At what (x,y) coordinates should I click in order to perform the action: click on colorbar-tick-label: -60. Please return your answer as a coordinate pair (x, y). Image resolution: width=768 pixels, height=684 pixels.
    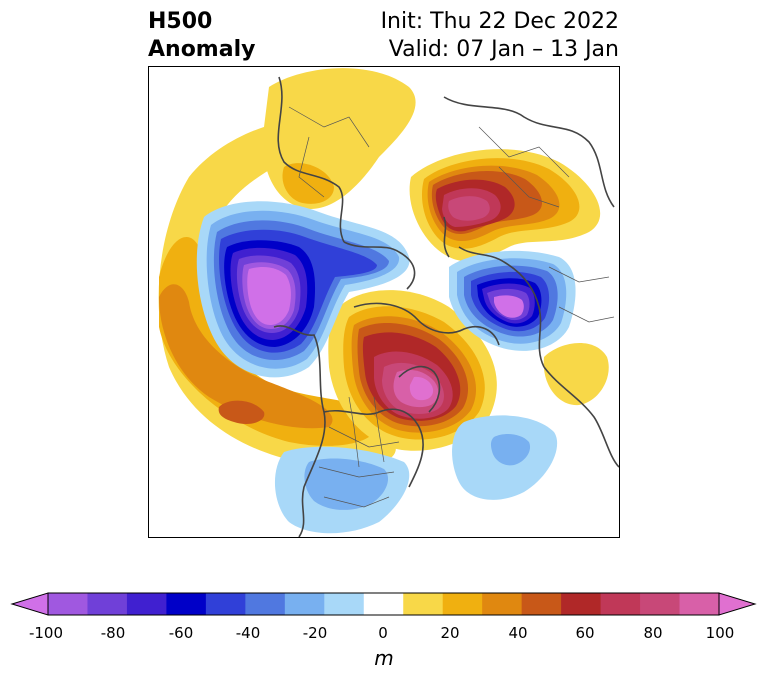
    Looking at the image, I should click on (181, 633).